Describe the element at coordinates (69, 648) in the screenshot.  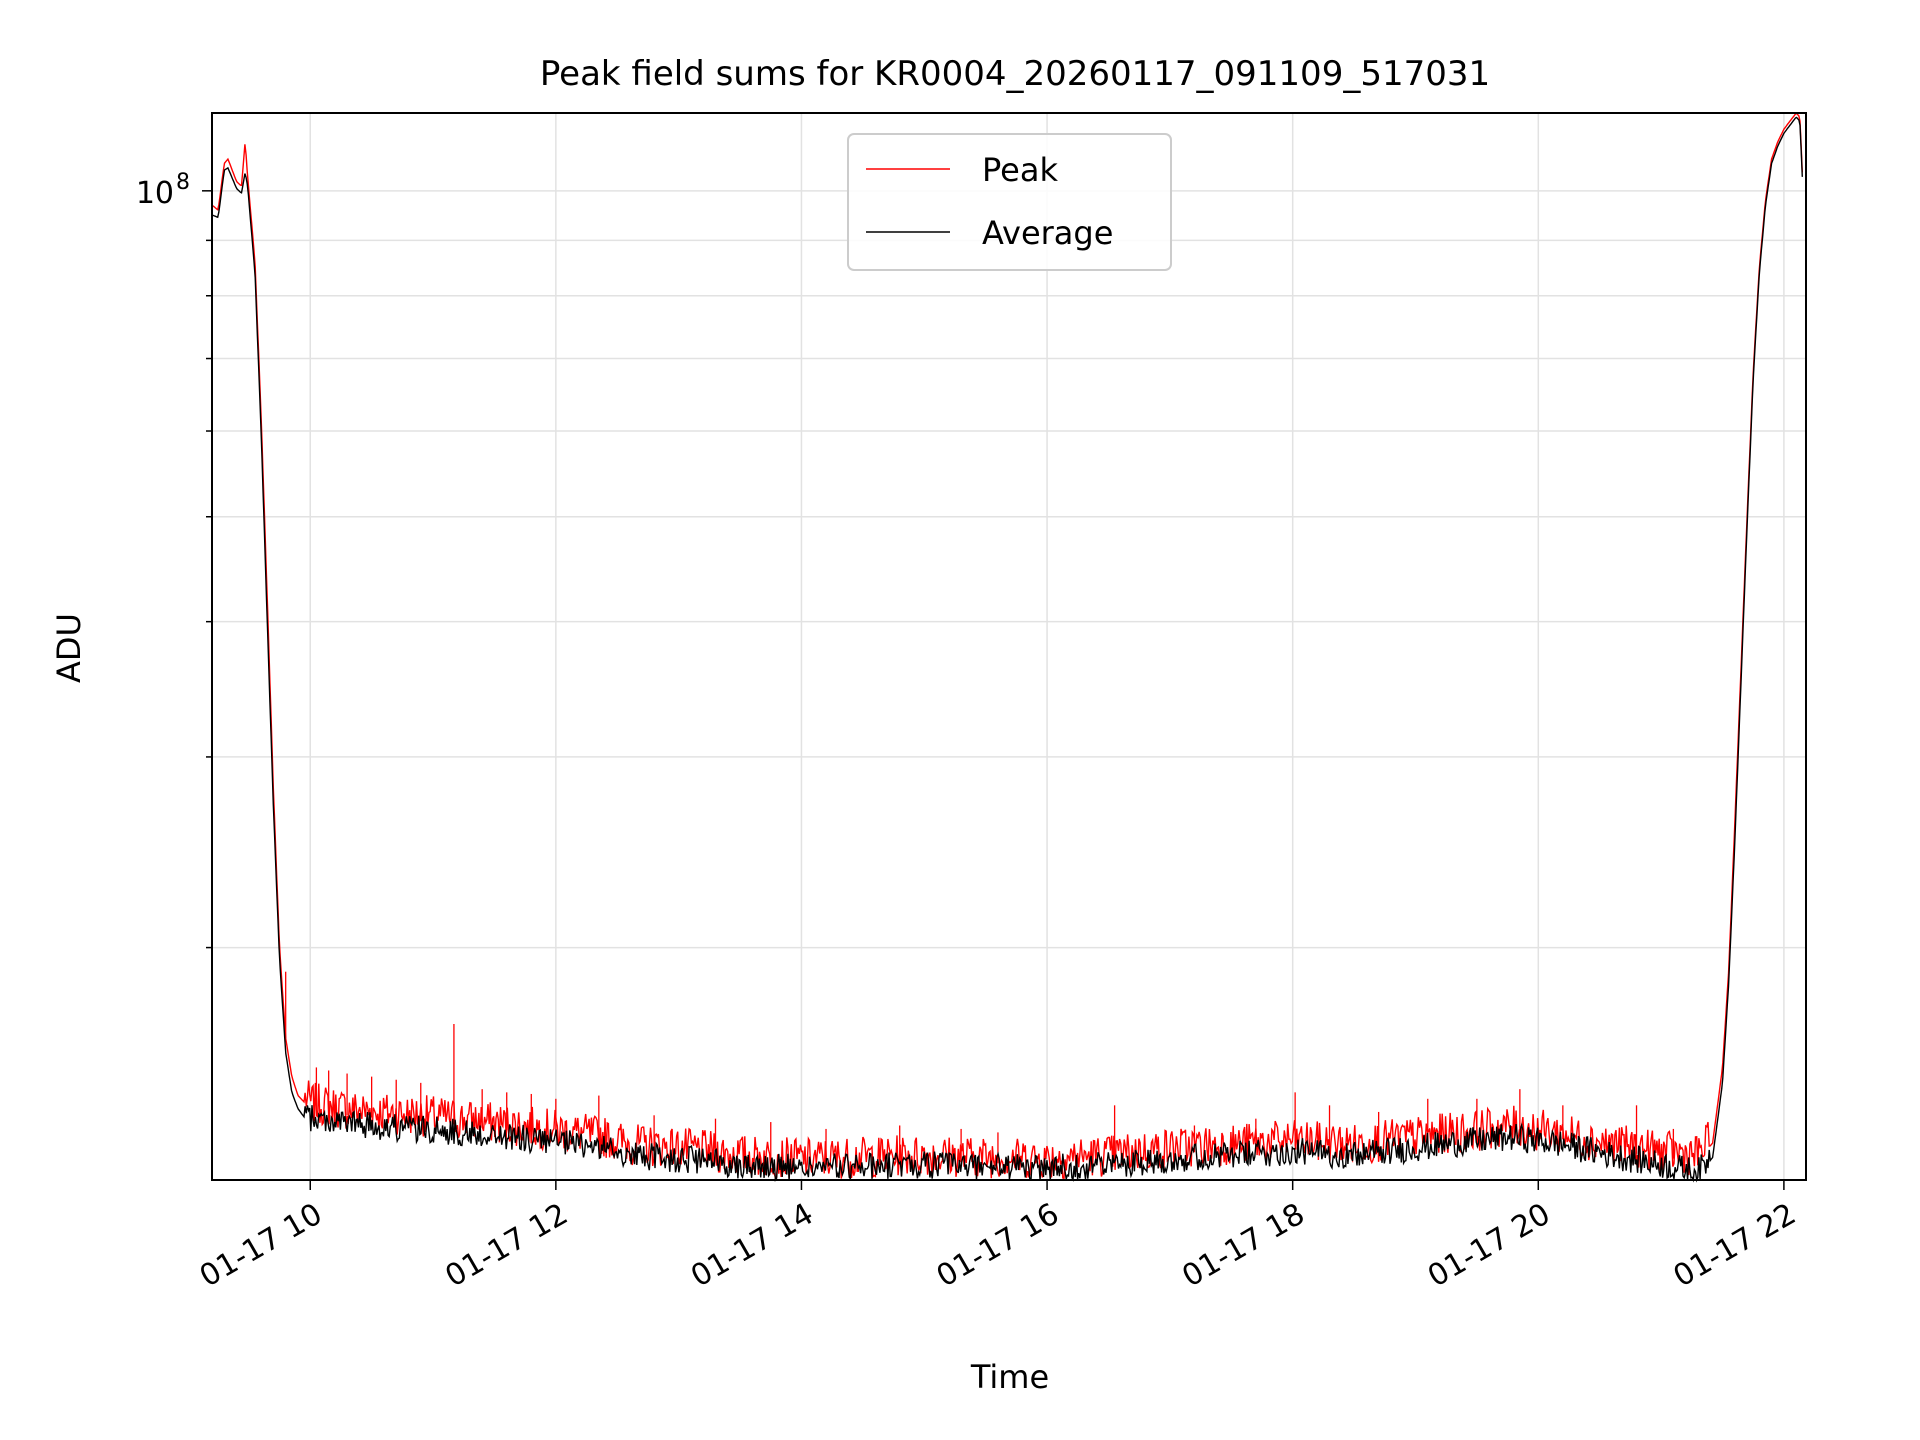
I see `y-axis-label: ADU` at that location.